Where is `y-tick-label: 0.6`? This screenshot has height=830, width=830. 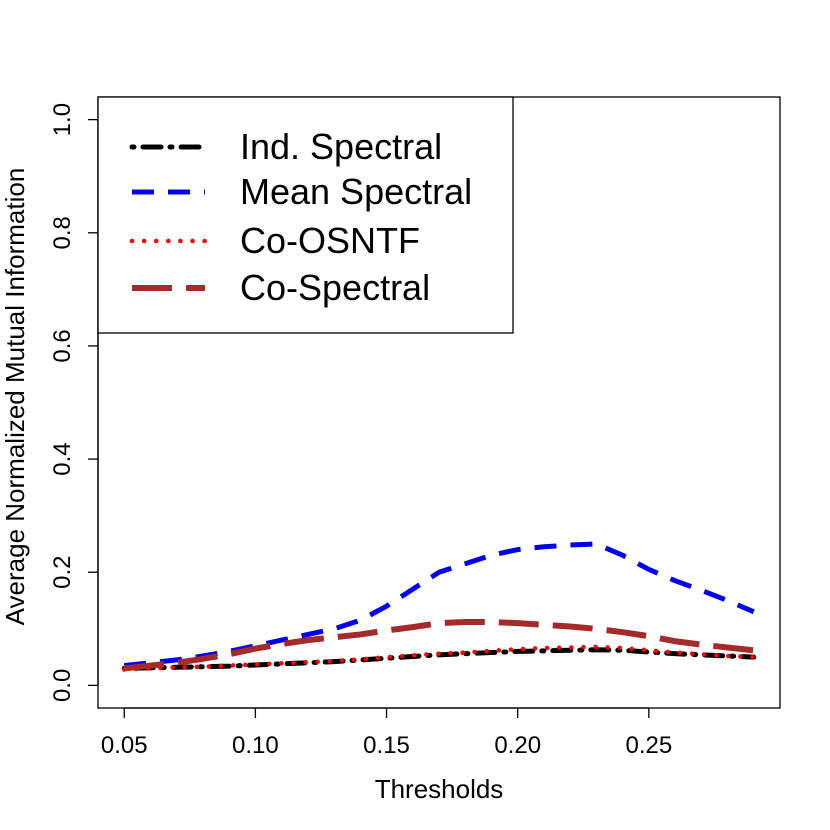
y-tick-label: 0.6 is located at coordinates (62, 345).